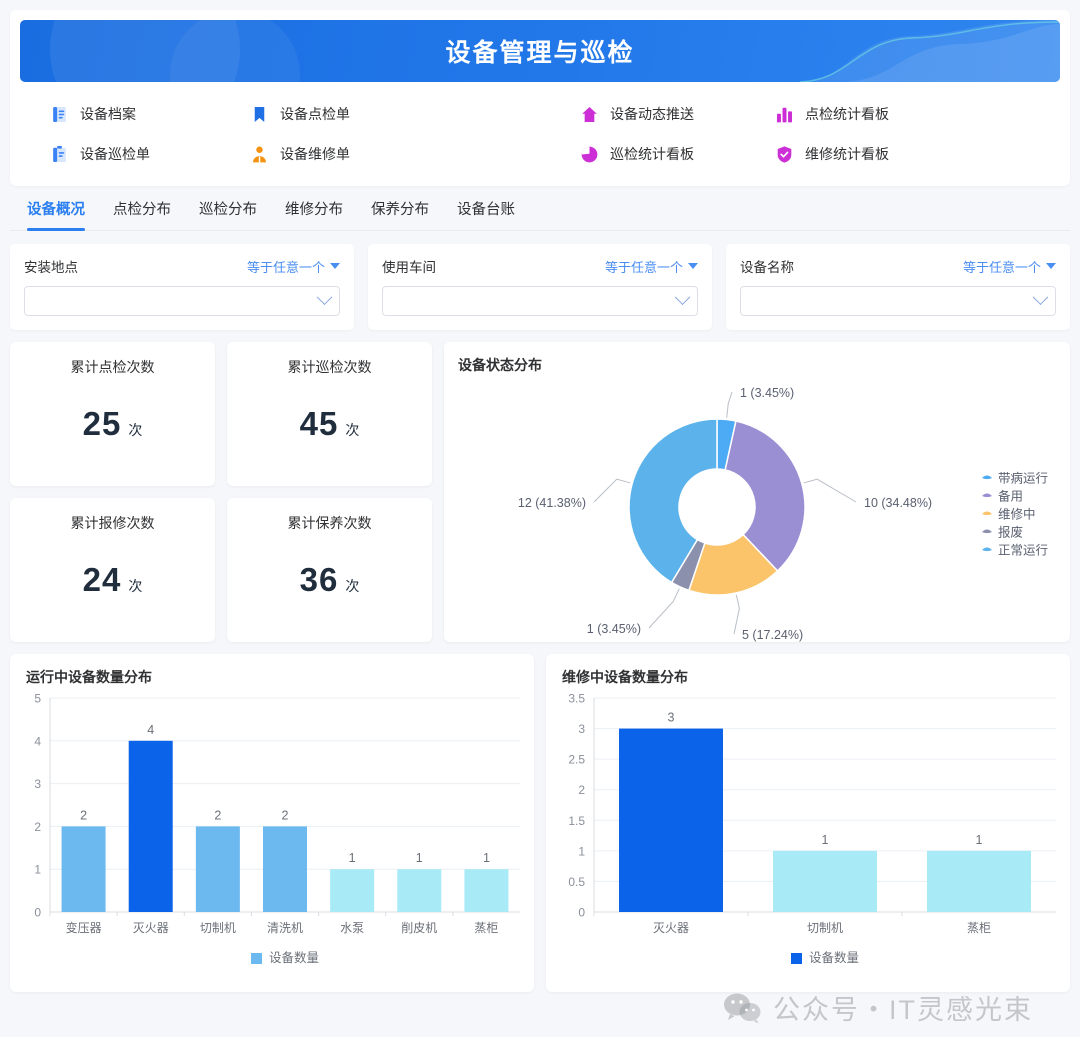 This screenshot has width=1080, height=1037. What do you see at coordinates (1001, 267) in the screenshot?
I see `filter-operator-label: 等于任意一个` at bounding box center [1001, 267].